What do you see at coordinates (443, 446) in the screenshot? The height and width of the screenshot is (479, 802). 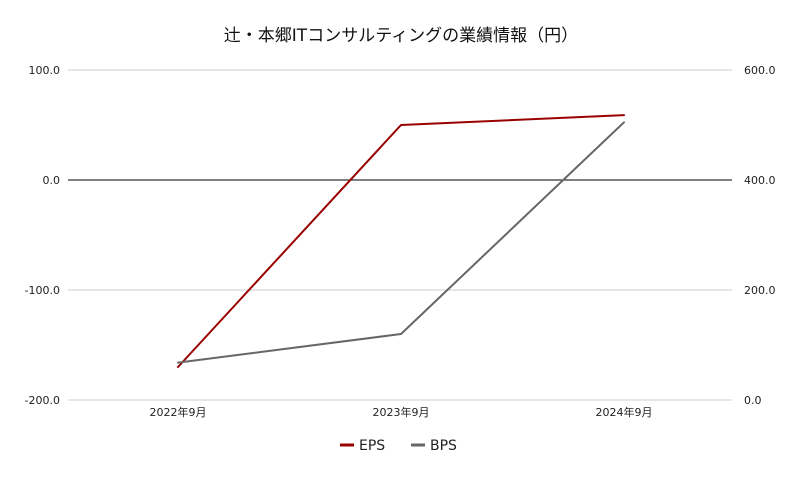 I see `legend-label-bps: BPS` at bounding box center [443, 446].